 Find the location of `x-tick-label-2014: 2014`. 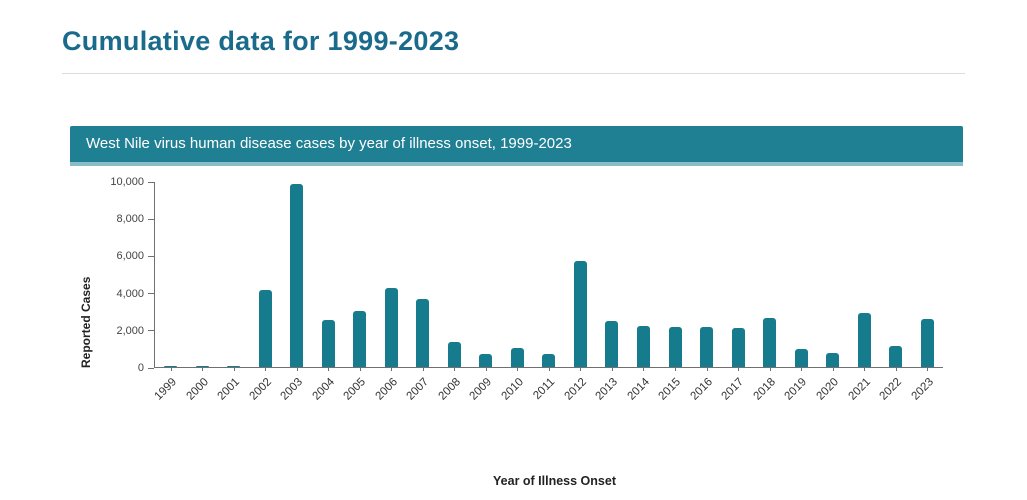

x-tick-label-2014: 2014 is located at coordinates (638, 389).